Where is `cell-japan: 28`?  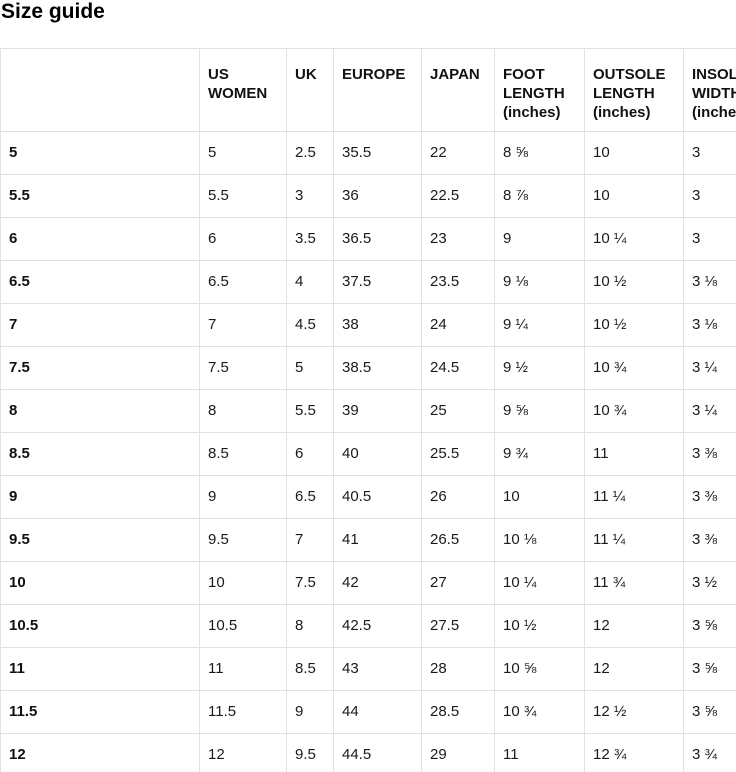
cell-japan: 28 is located at coordinates (458, 669).